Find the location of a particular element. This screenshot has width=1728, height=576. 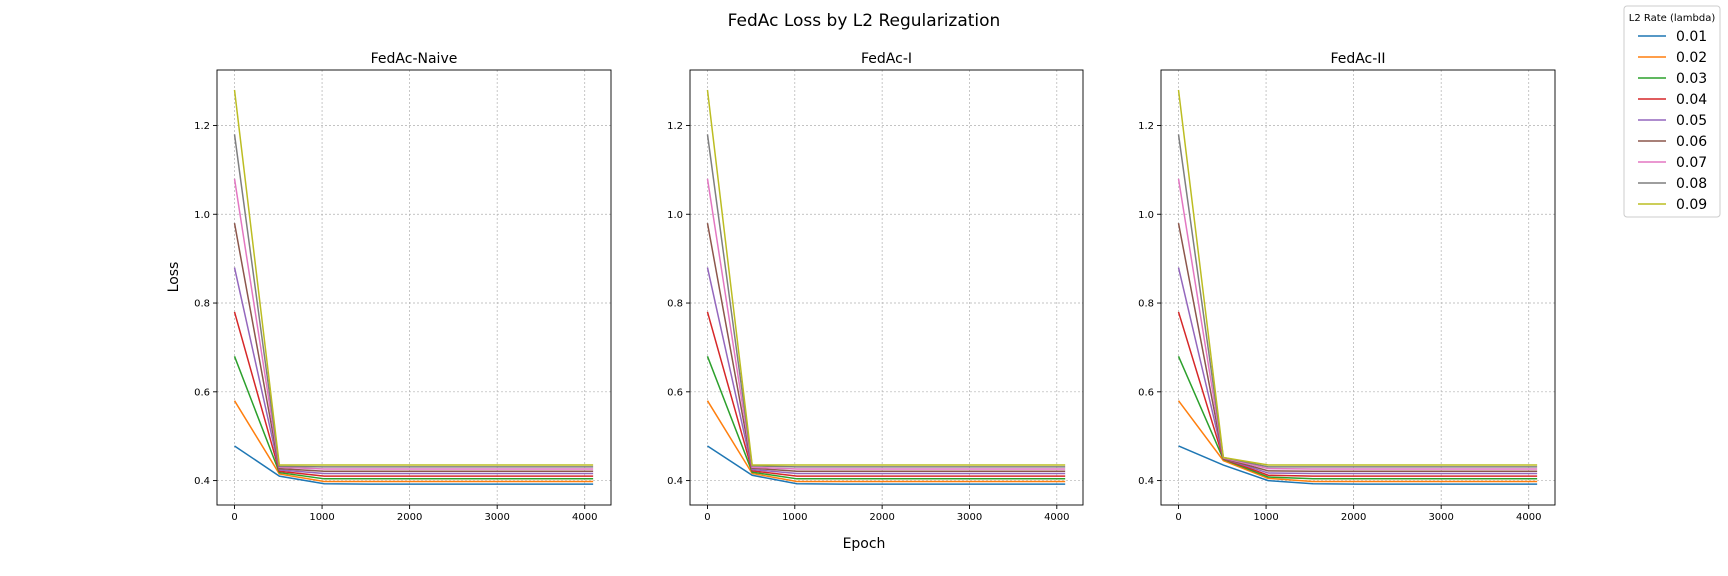

legend-label: 0.07 is located at coordinates (1691, 163).